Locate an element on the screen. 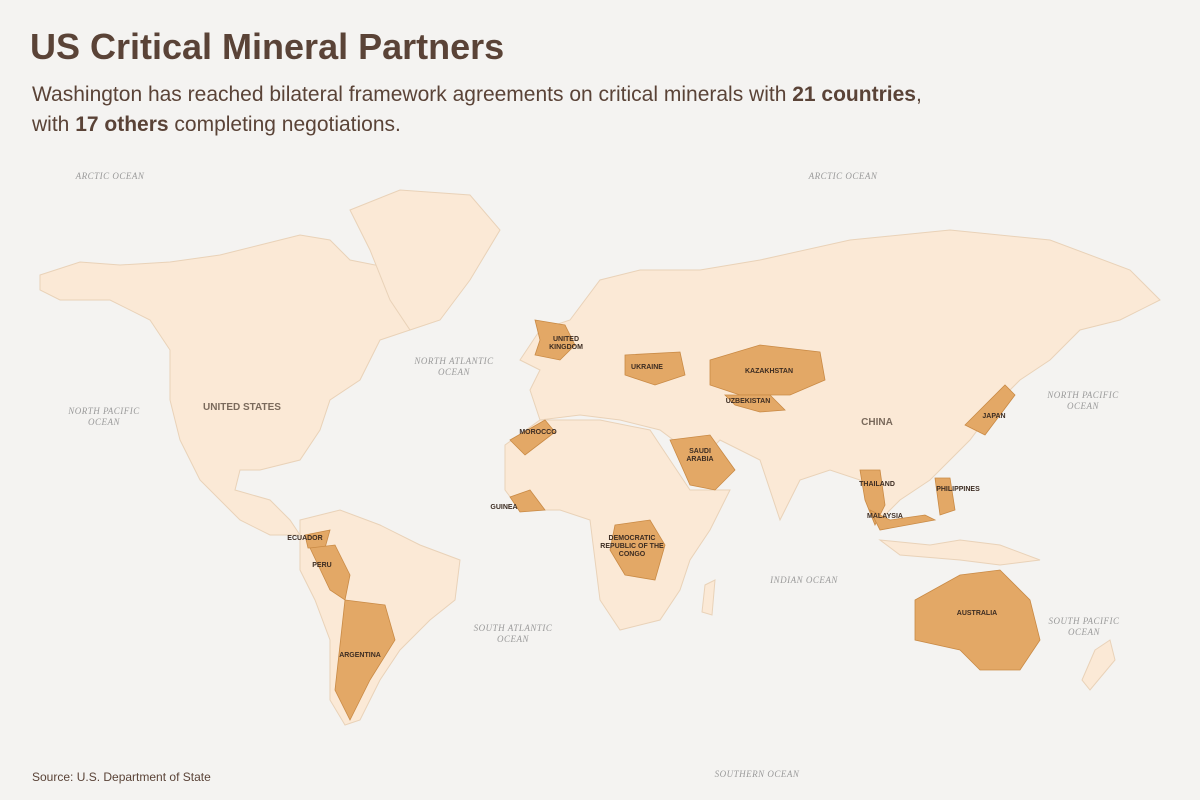 The height and width of the screenshot is (800, 1200). ocean-label: SOUTH ATLANTIC OCEAN is located at coordinates (513, 633).